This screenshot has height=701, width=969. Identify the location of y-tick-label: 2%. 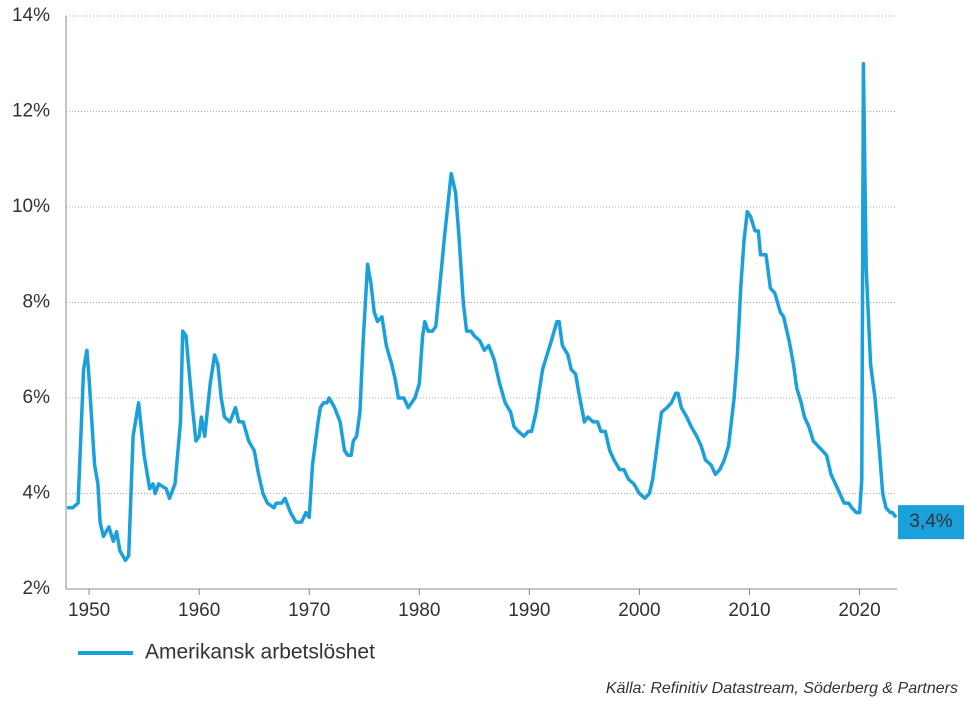
(37, 588).